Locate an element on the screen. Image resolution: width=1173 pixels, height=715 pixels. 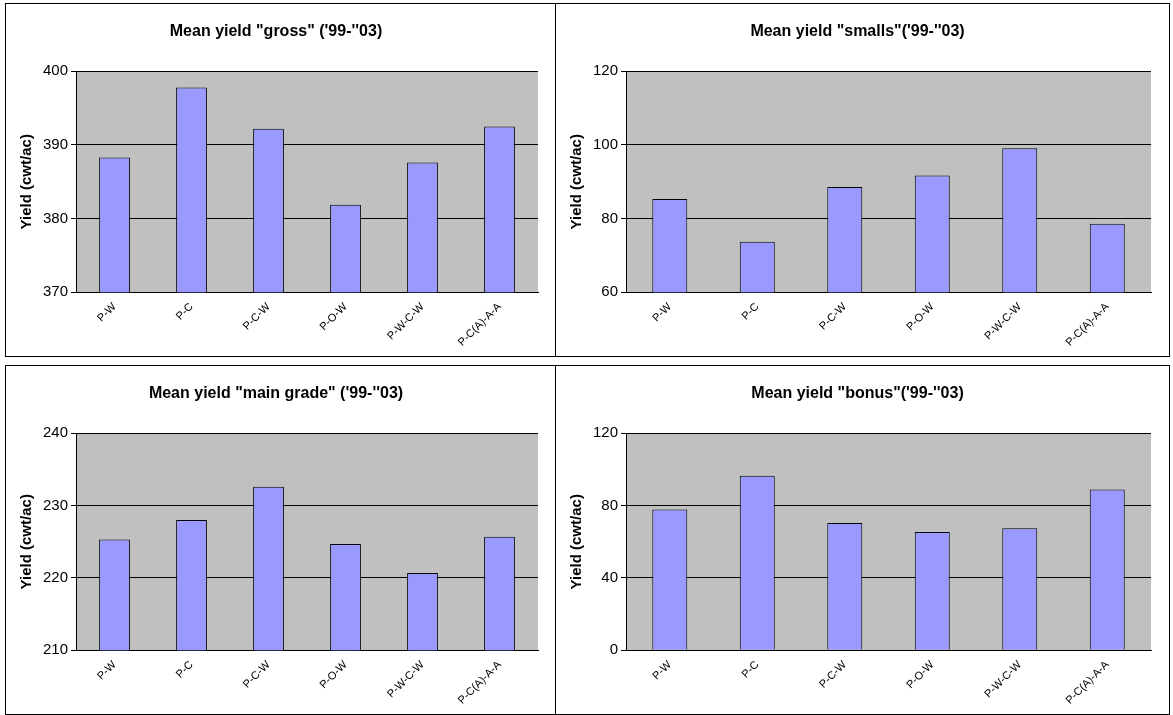
y-tick-label: 220 is located at coordinates (56, 577).